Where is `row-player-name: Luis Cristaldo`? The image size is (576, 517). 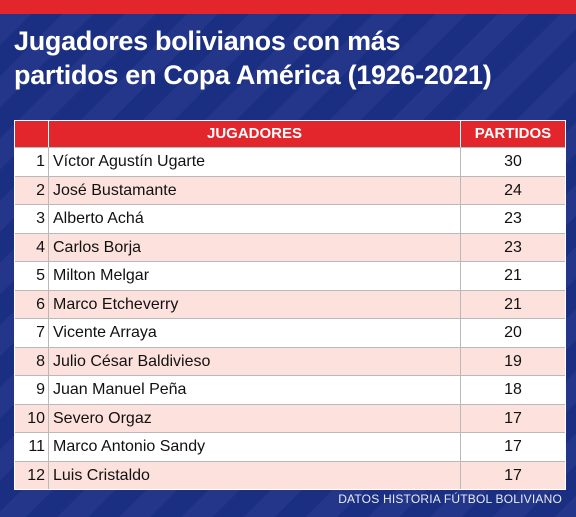 row-player-name: Luis Cristaldo is located at coordinates (255, 475).